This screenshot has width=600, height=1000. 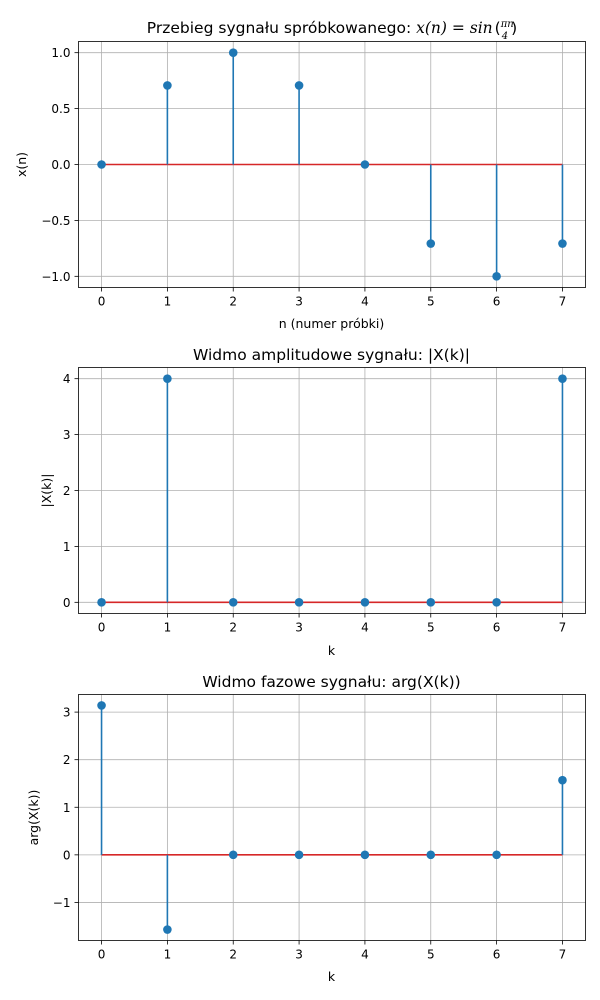 I want to click on stems-signal, so click(x=365, y=164).